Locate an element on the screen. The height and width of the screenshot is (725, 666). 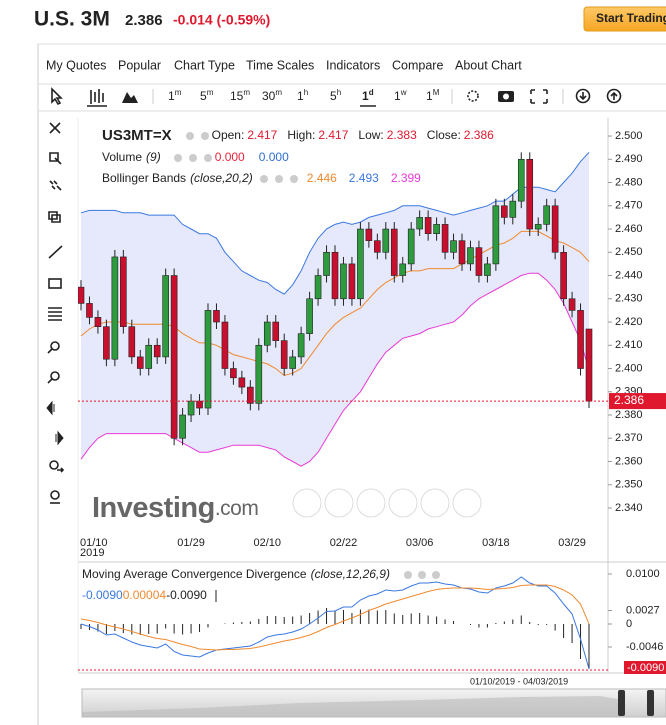
last-price-label: 2.386 is located at coordinates (629, 400).